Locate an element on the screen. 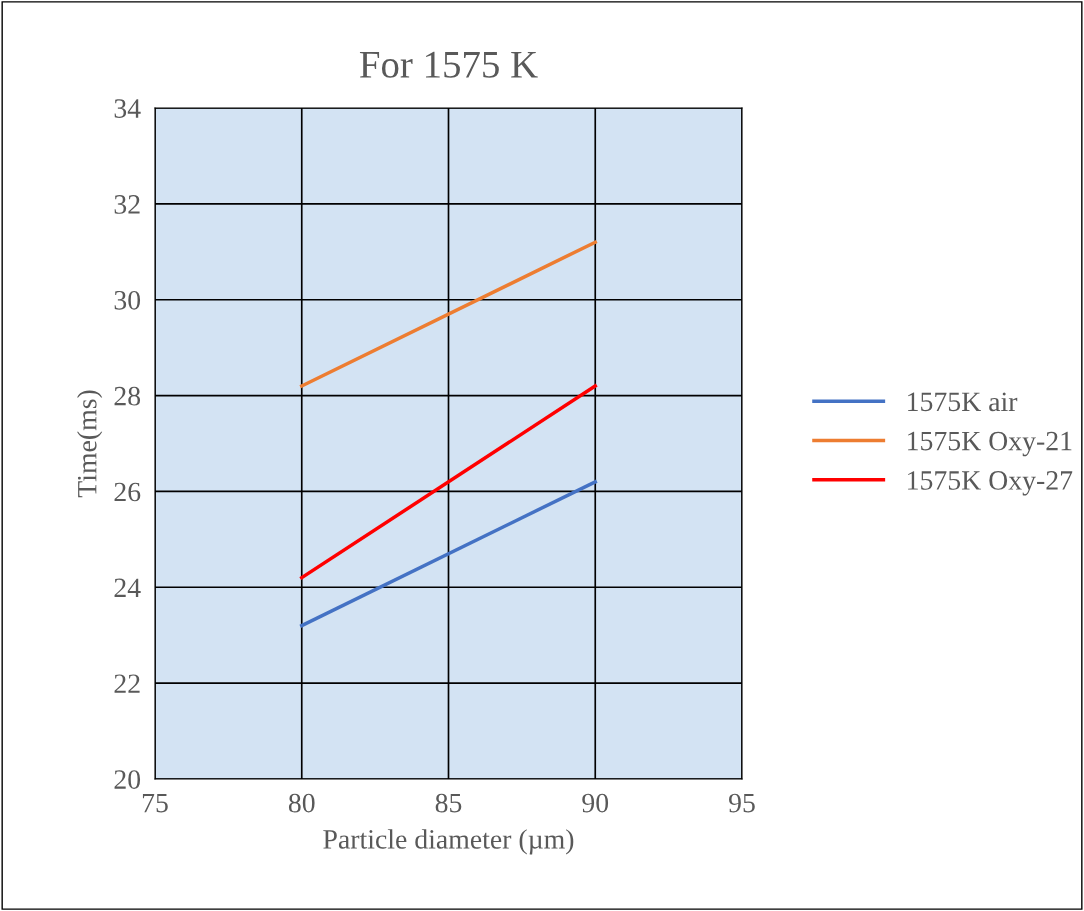 The width and height of the screenshot is (1084, 911). x-tick-label: 95 is located at coordinates (742, 803).